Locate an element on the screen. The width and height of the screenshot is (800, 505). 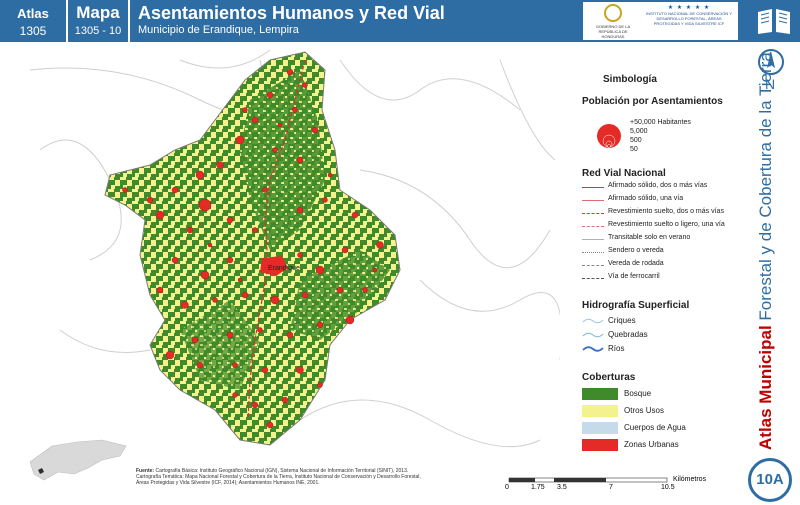
atlas-label: Atlas is located at coordinates (33, 13).